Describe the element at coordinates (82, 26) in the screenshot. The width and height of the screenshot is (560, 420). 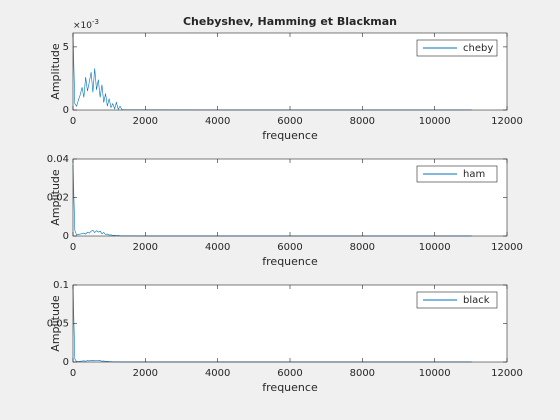
I see `y-scale-base: ×10` at that location.